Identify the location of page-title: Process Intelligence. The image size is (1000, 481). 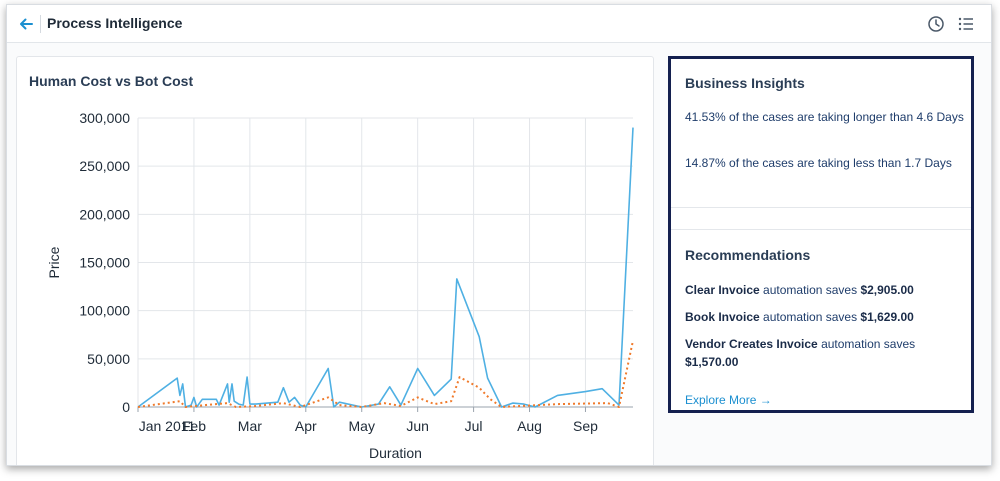
(115, 23).